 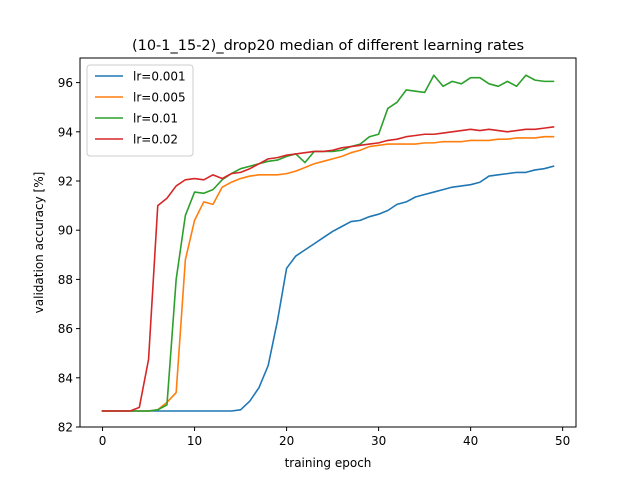 I want to click on legend-label: lr=0.001, so click(x=159, y=77).